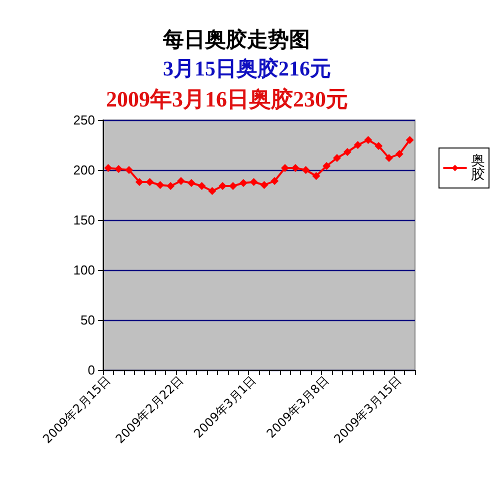  I want to click on chart-title: 每日奥胶走势图, so click(236, 40).